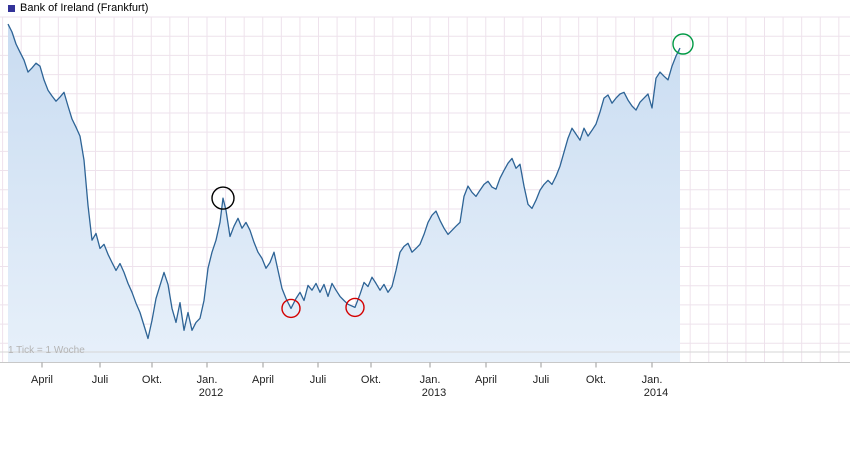 This screenshot has height=450, width=850. I want to click on series-legend-marker-icon, so click(11, 8).